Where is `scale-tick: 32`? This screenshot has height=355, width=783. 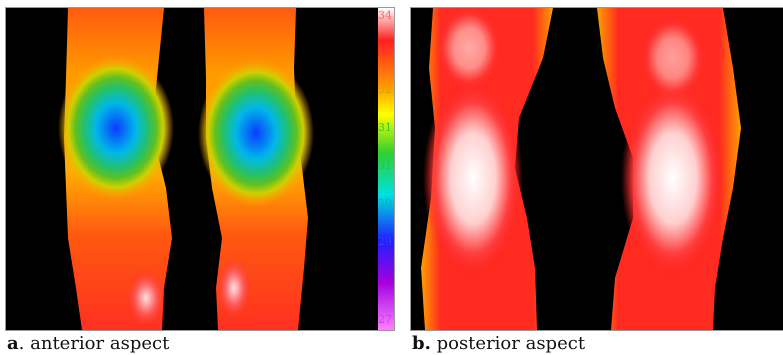
scale-tick: 32 is located at coordinates (385, 89).